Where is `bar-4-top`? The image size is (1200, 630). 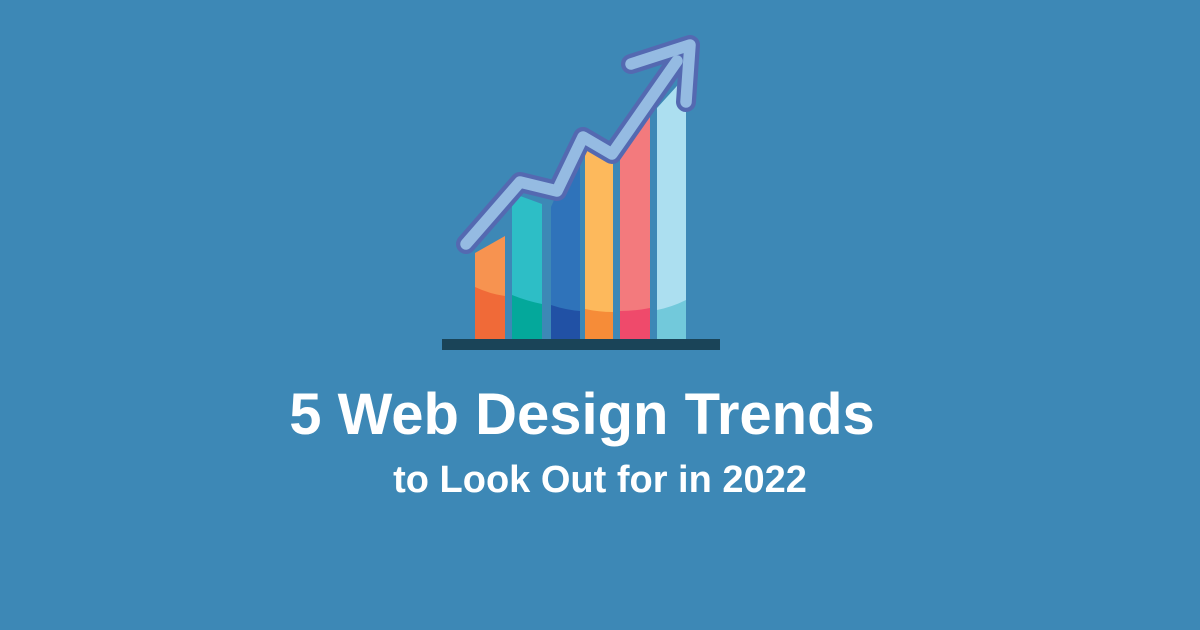
bar-4-top is located at coordinates (599, 243).